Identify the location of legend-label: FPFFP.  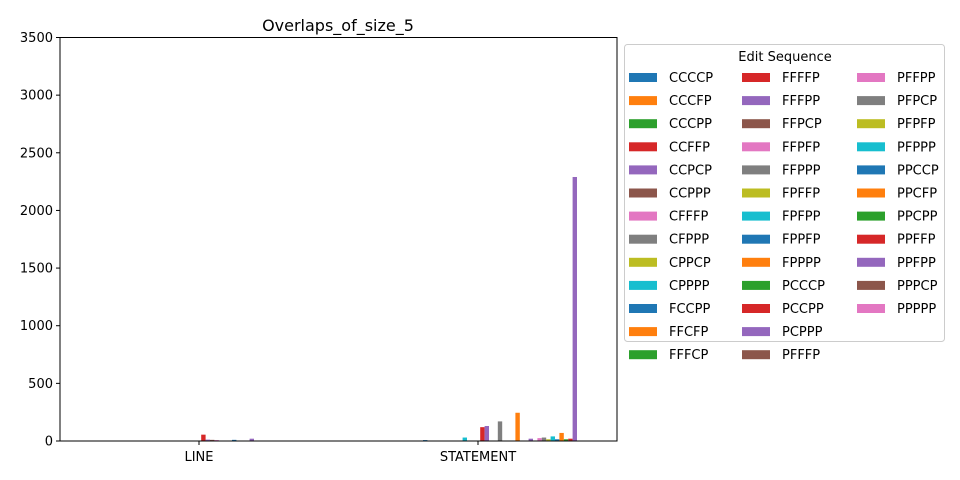
(801, 194).